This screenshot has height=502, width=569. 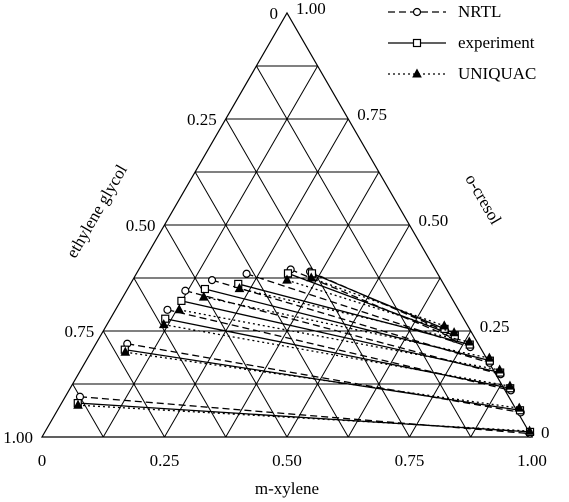 I want to click on bottom-tick-label: 1.00, so click(x=532, y=460).